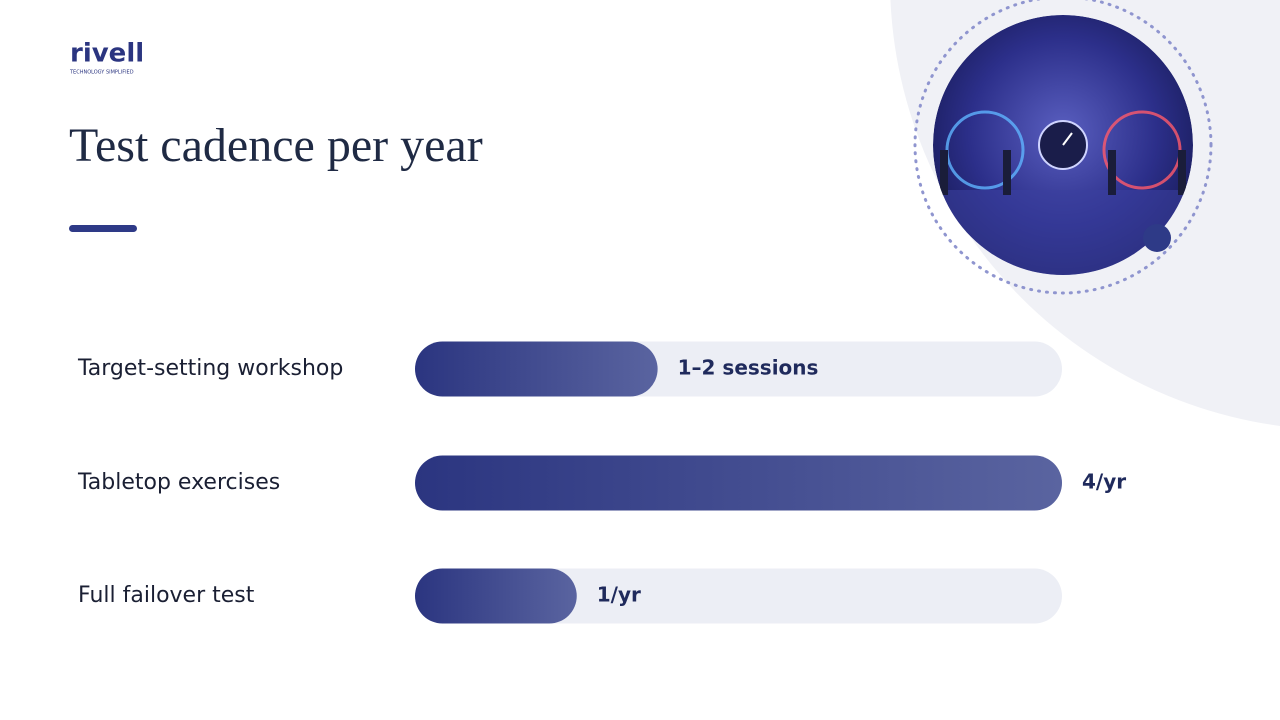 This screenshot has width=1280, height=720. Describe the element at coordinates (738, 596) in the screenshot. I see `bar-track` at that location.